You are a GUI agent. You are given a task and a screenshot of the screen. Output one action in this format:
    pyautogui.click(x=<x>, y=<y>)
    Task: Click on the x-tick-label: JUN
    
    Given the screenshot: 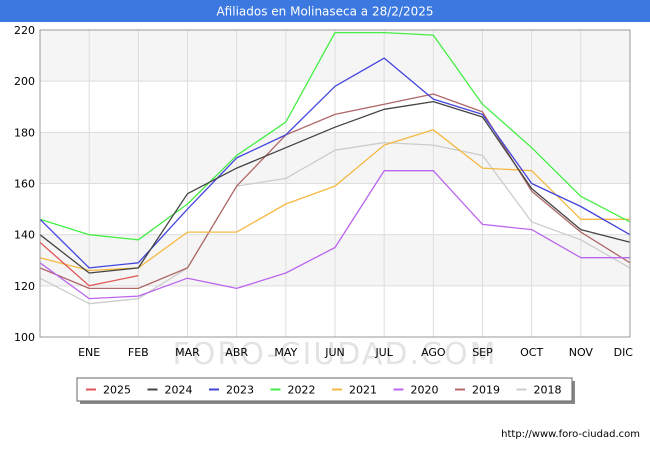 What is the action you would take?
    pyautogui.click(x=334, y=352)
    